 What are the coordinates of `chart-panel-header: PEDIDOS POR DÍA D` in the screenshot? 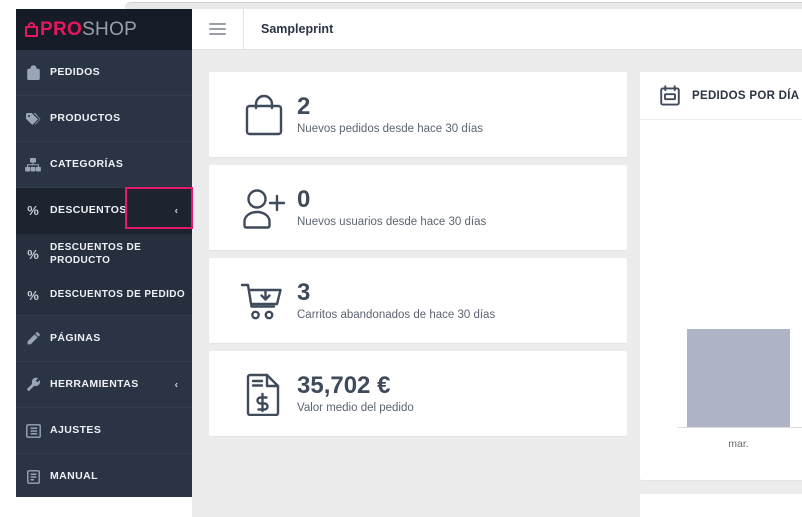 It's located at (721, 96).